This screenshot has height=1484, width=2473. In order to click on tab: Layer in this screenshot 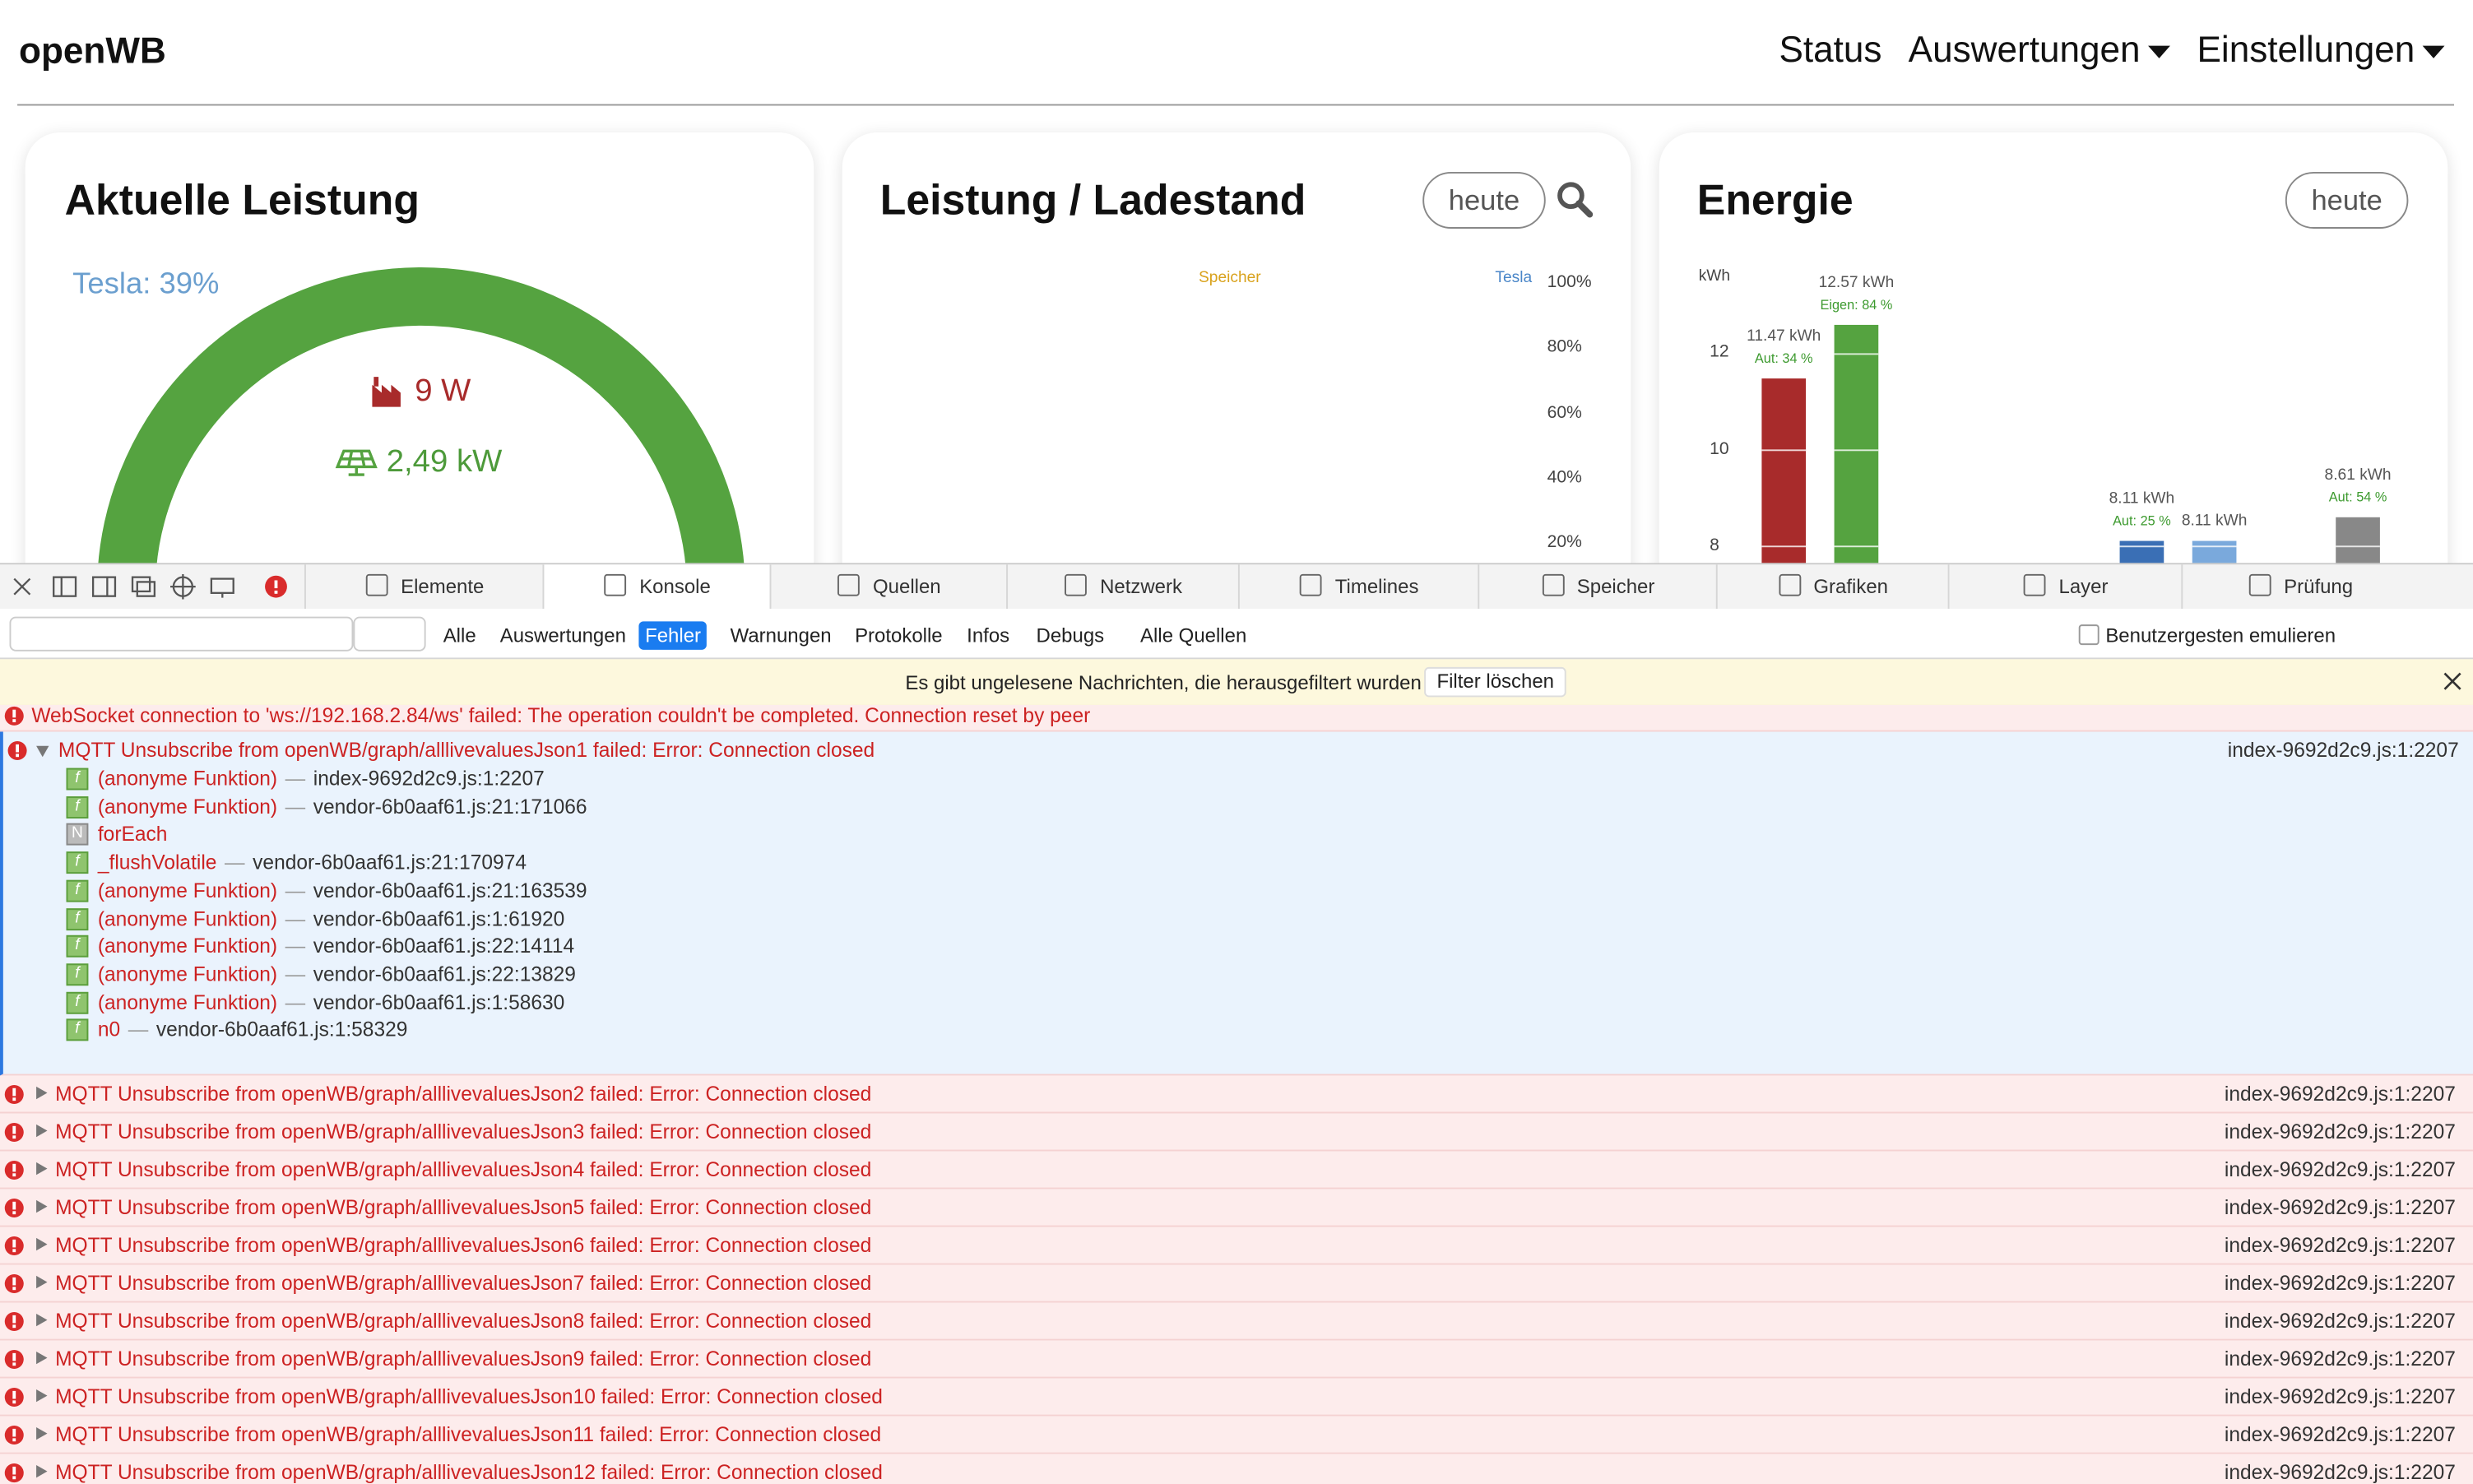, I will do `click(2065, 586)`.